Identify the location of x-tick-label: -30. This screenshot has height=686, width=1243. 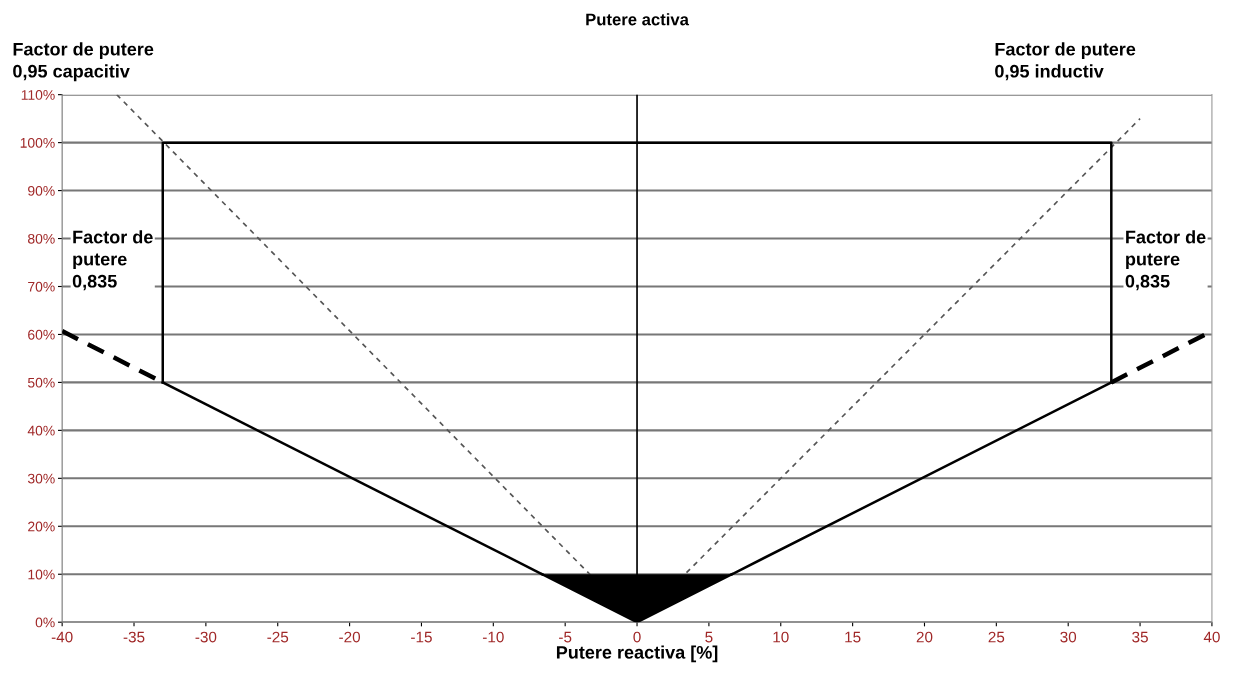
(206, 637).